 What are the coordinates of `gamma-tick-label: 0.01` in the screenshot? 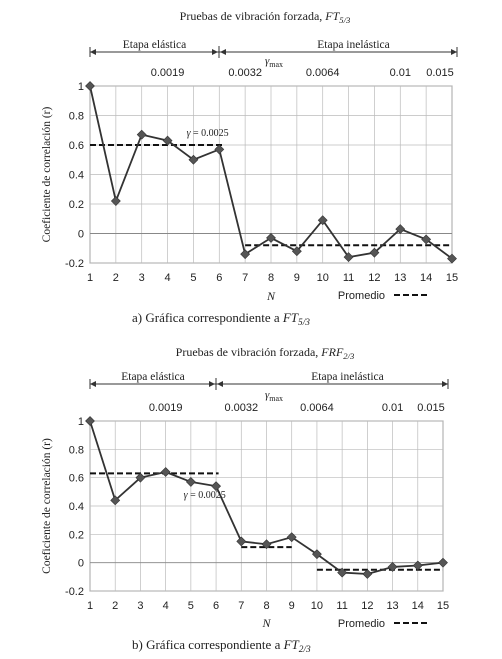 It's located at (392, 408).